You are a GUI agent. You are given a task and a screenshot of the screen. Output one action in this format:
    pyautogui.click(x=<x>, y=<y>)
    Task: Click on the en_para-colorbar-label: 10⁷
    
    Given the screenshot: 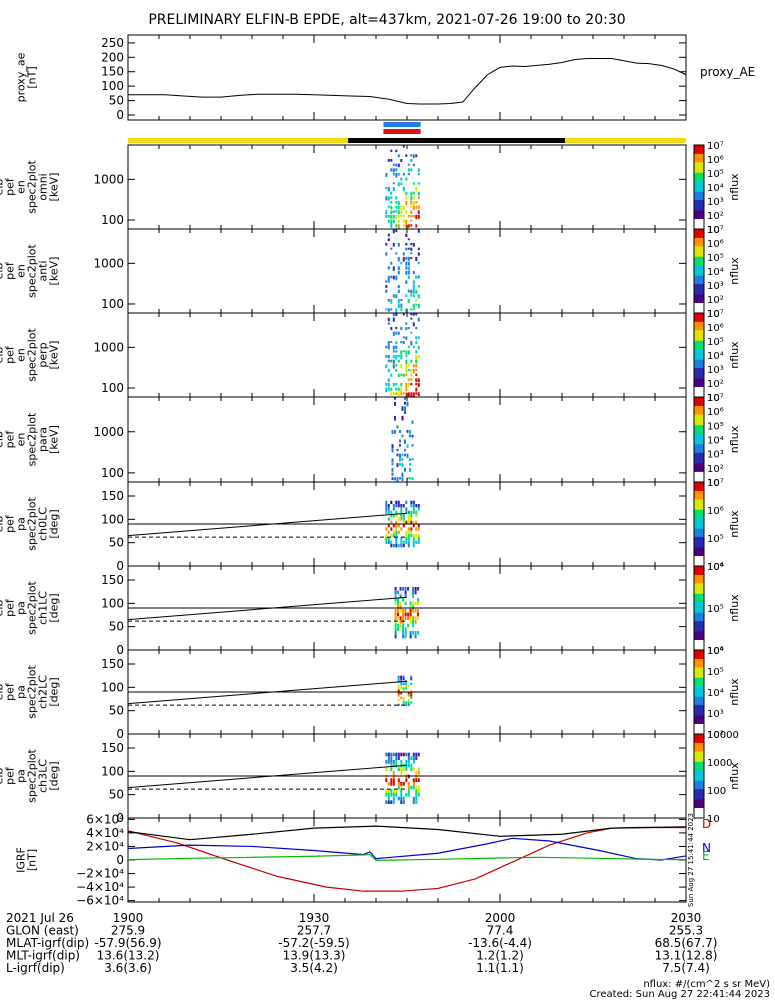 What is the action you would take?
    pyautogui.click(x=715, y=398)
    